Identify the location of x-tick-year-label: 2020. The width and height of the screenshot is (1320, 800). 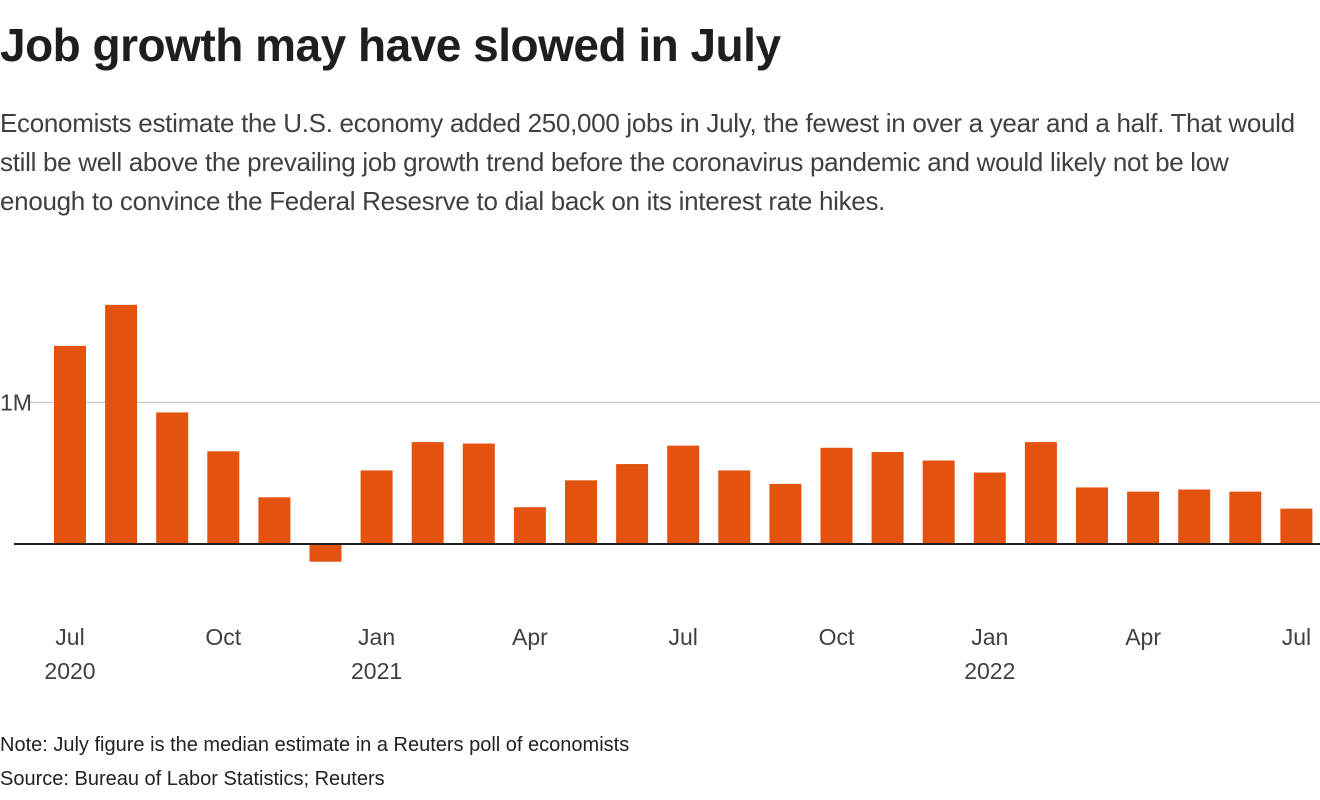
(69, 671).